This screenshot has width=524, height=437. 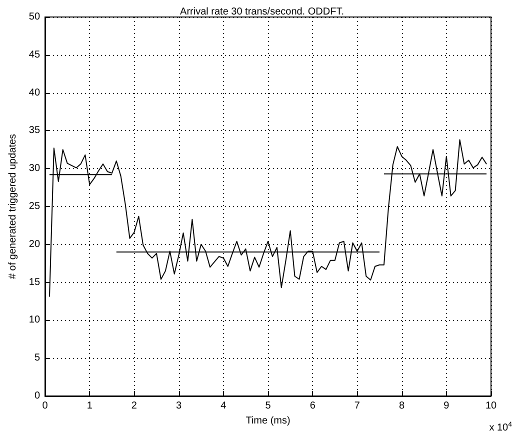 I want to click on x-tick-label: 9, so click(x=447, y=406).